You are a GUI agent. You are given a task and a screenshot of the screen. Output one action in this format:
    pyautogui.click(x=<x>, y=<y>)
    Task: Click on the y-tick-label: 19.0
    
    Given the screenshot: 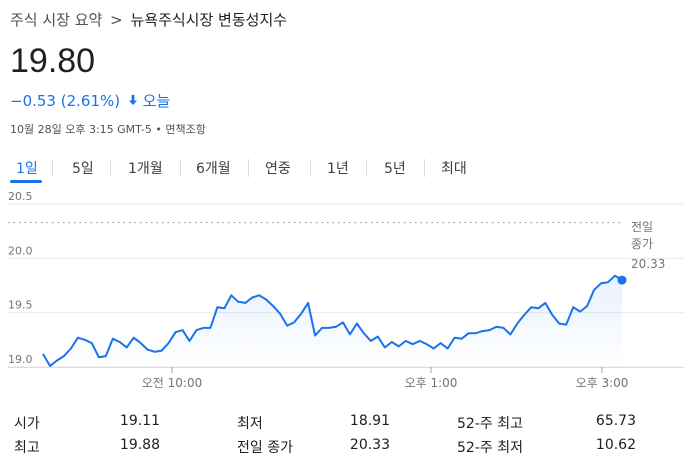 What is the action you would take?
    pyautogui.click(x=20, y=359)
    